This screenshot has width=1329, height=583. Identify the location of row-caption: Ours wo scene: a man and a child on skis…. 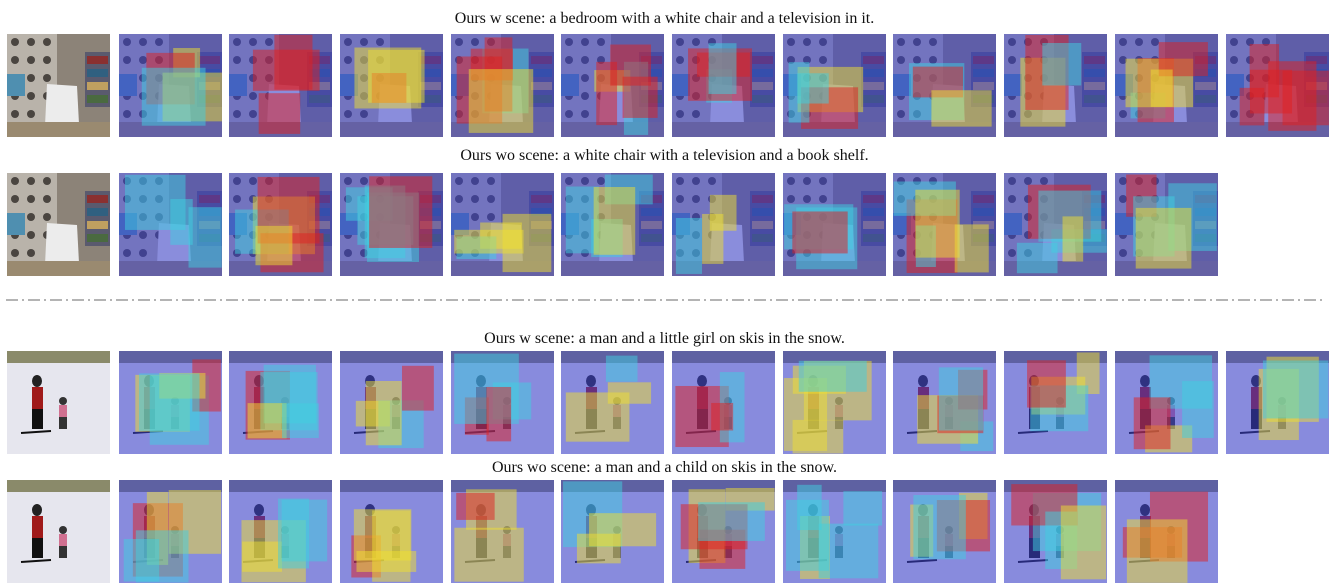
(664, 467).